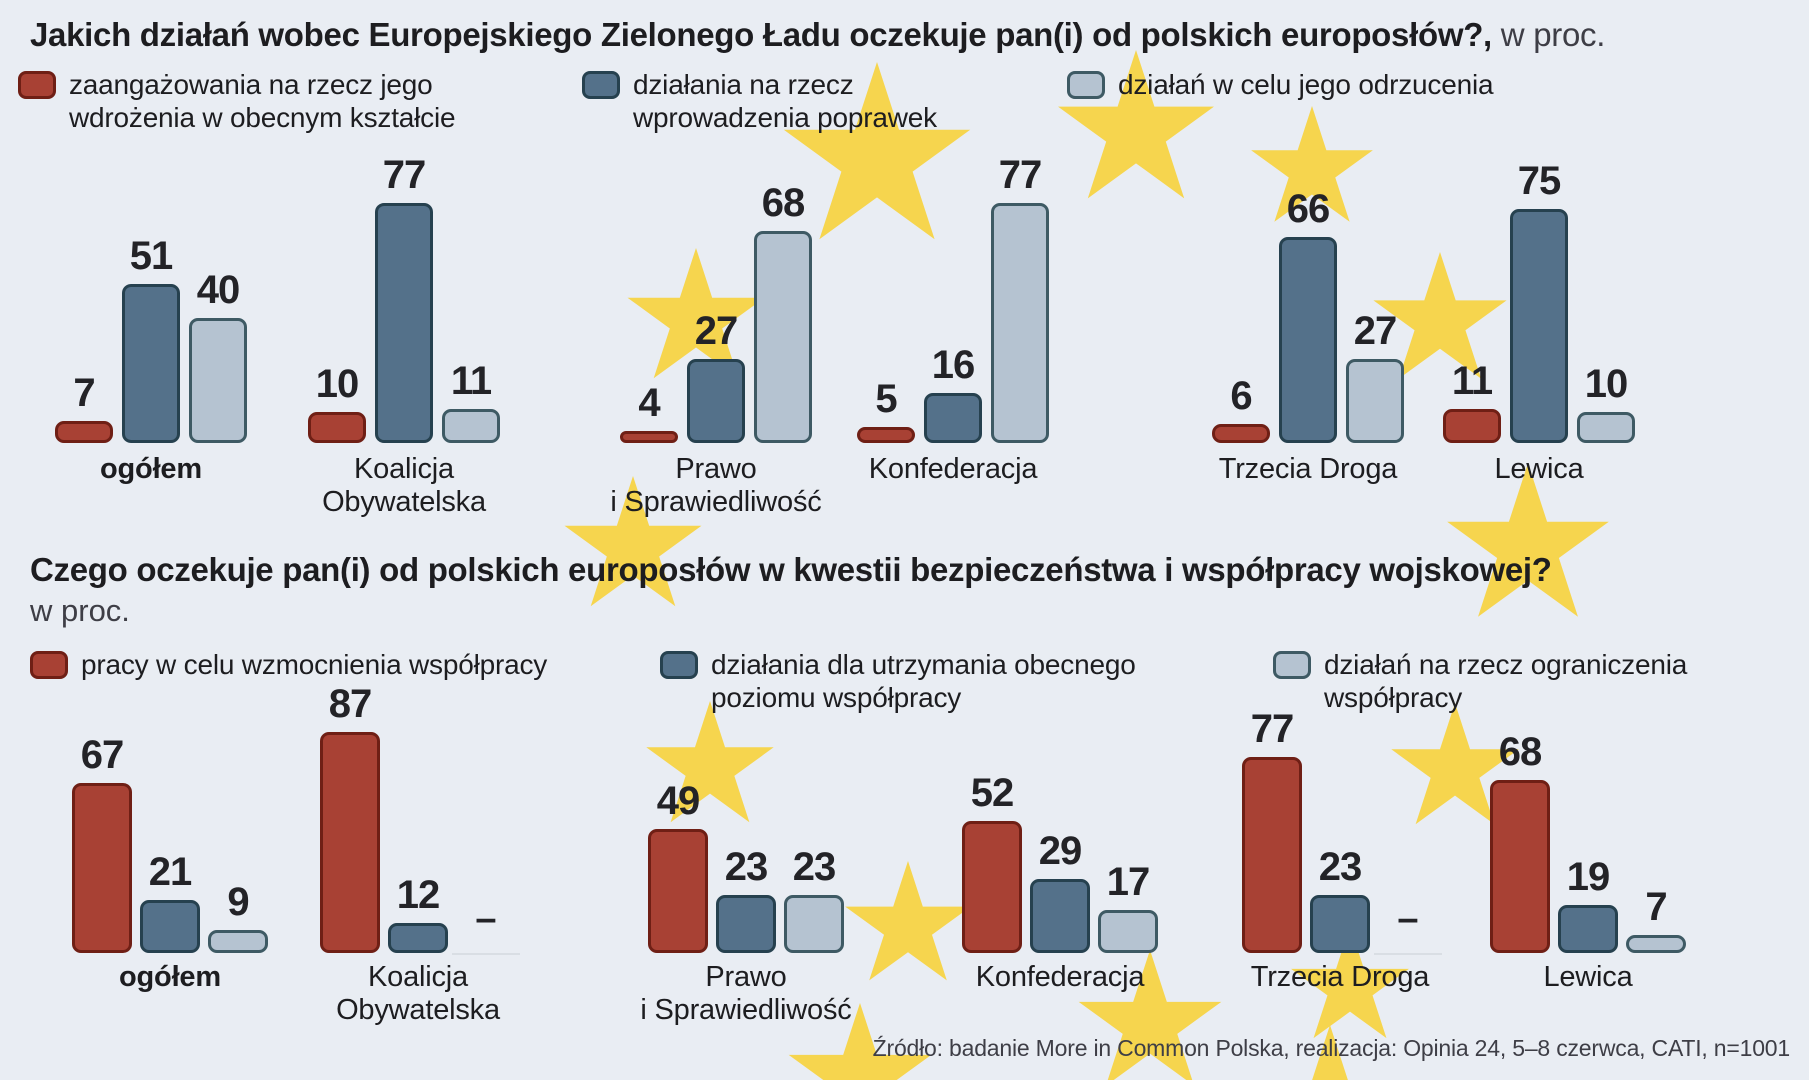 This screenshot has height=1080, width=1809. I want to click on bar-group: 49 23 23 Prawo i Sprawiedliwość, so click(745, 513).